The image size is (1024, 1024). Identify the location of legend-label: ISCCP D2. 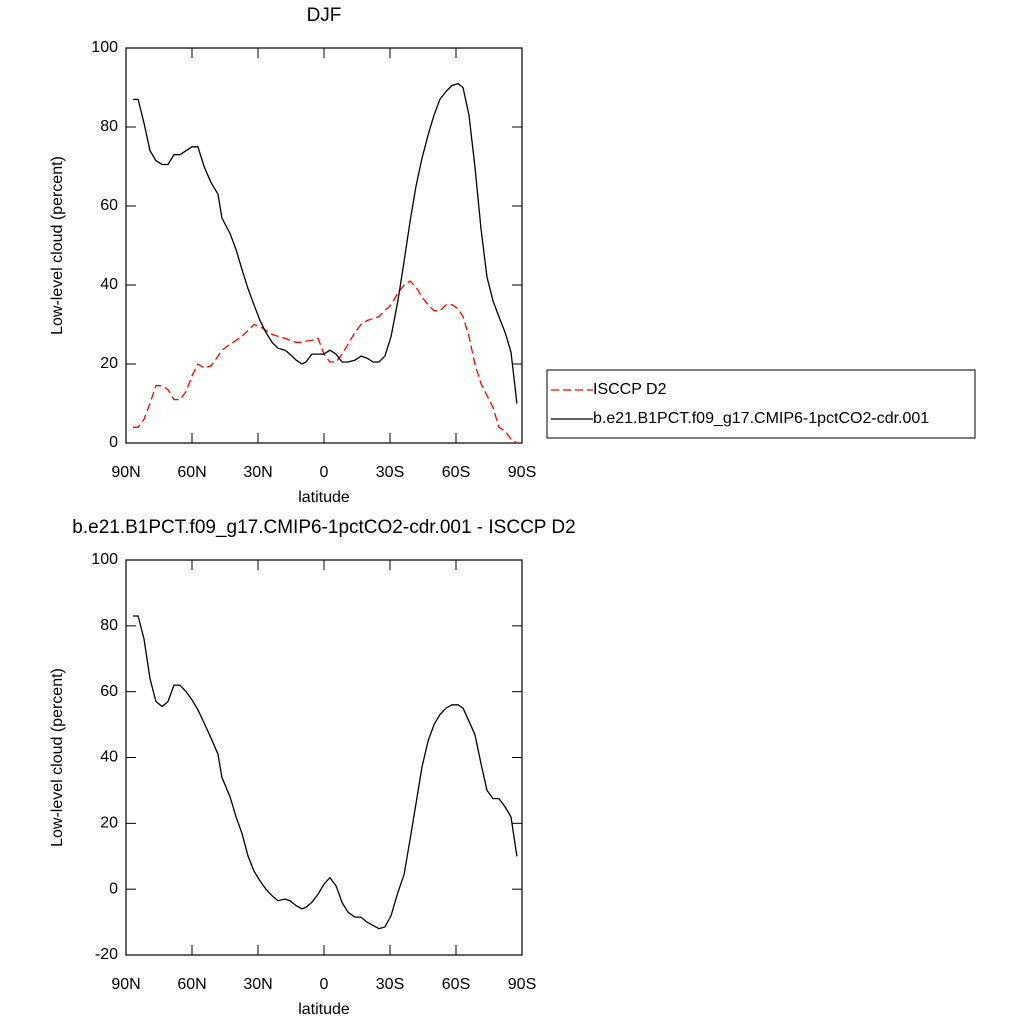
(630, 389).